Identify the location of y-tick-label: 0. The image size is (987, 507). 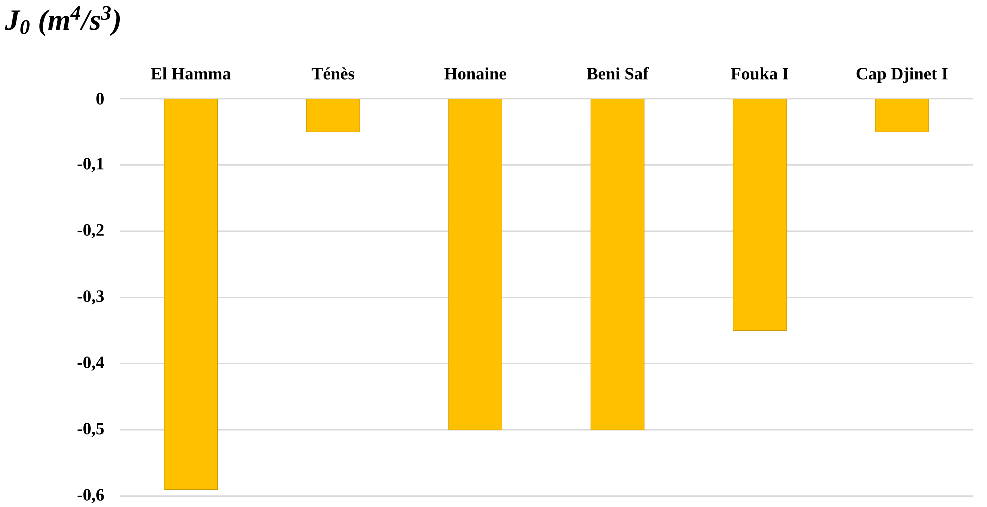
(100, 99).